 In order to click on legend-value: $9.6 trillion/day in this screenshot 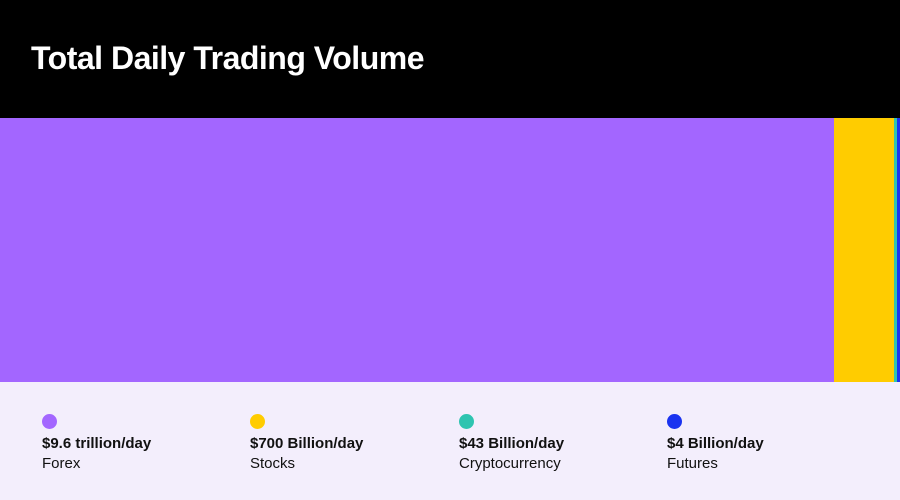, I will do `click(97, 443)`.